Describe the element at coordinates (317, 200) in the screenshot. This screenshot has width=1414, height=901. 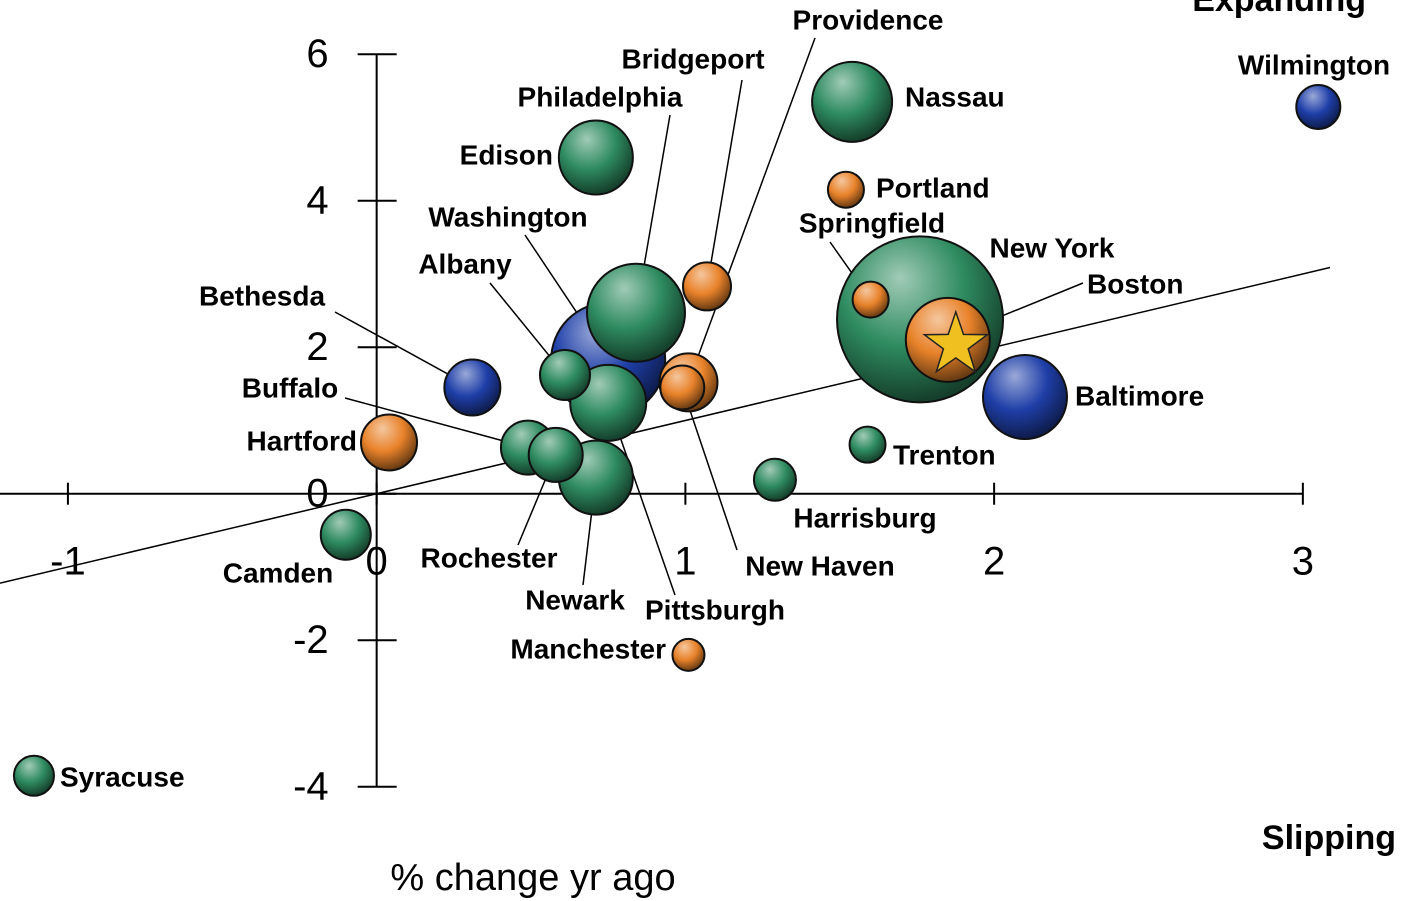
I see `y-tick-label: 4` at that location.